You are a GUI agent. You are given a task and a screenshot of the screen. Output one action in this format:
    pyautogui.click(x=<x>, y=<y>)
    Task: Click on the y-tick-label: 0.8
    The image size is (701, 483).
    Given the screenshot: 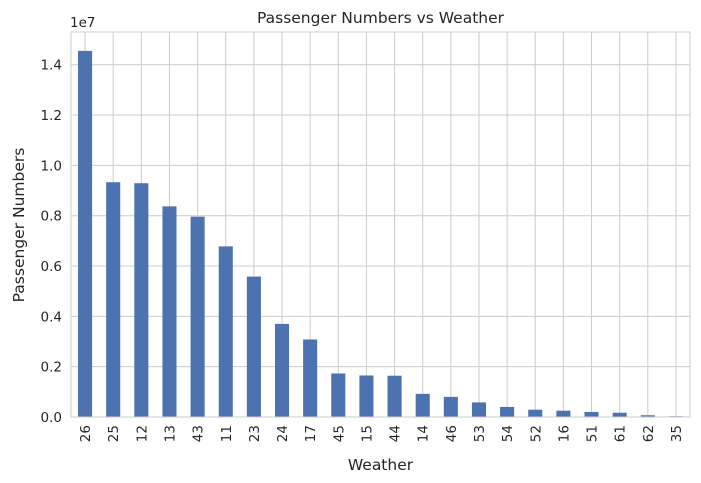 What is the action you would take?
    pyautogui.click(x=51, y=217)
    